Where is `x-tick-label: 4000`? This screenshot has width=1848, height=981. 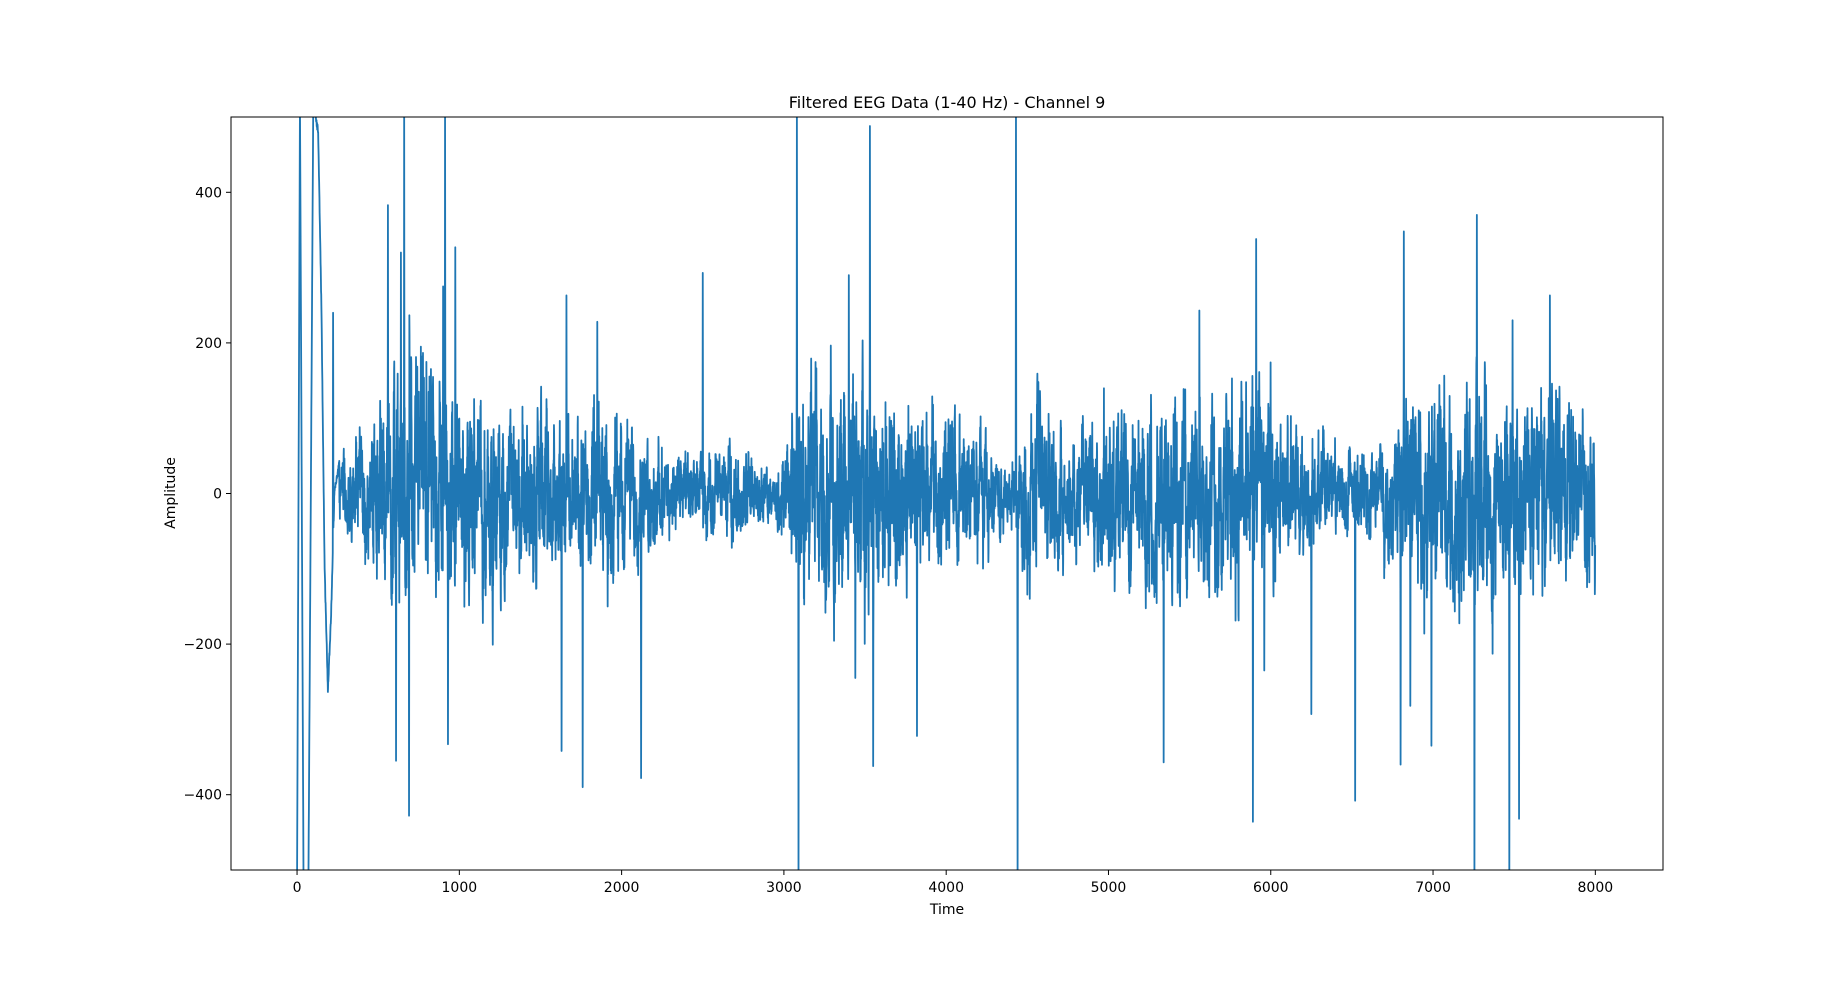
x-tick-label: 4000 is located at coordinates (946, 888).